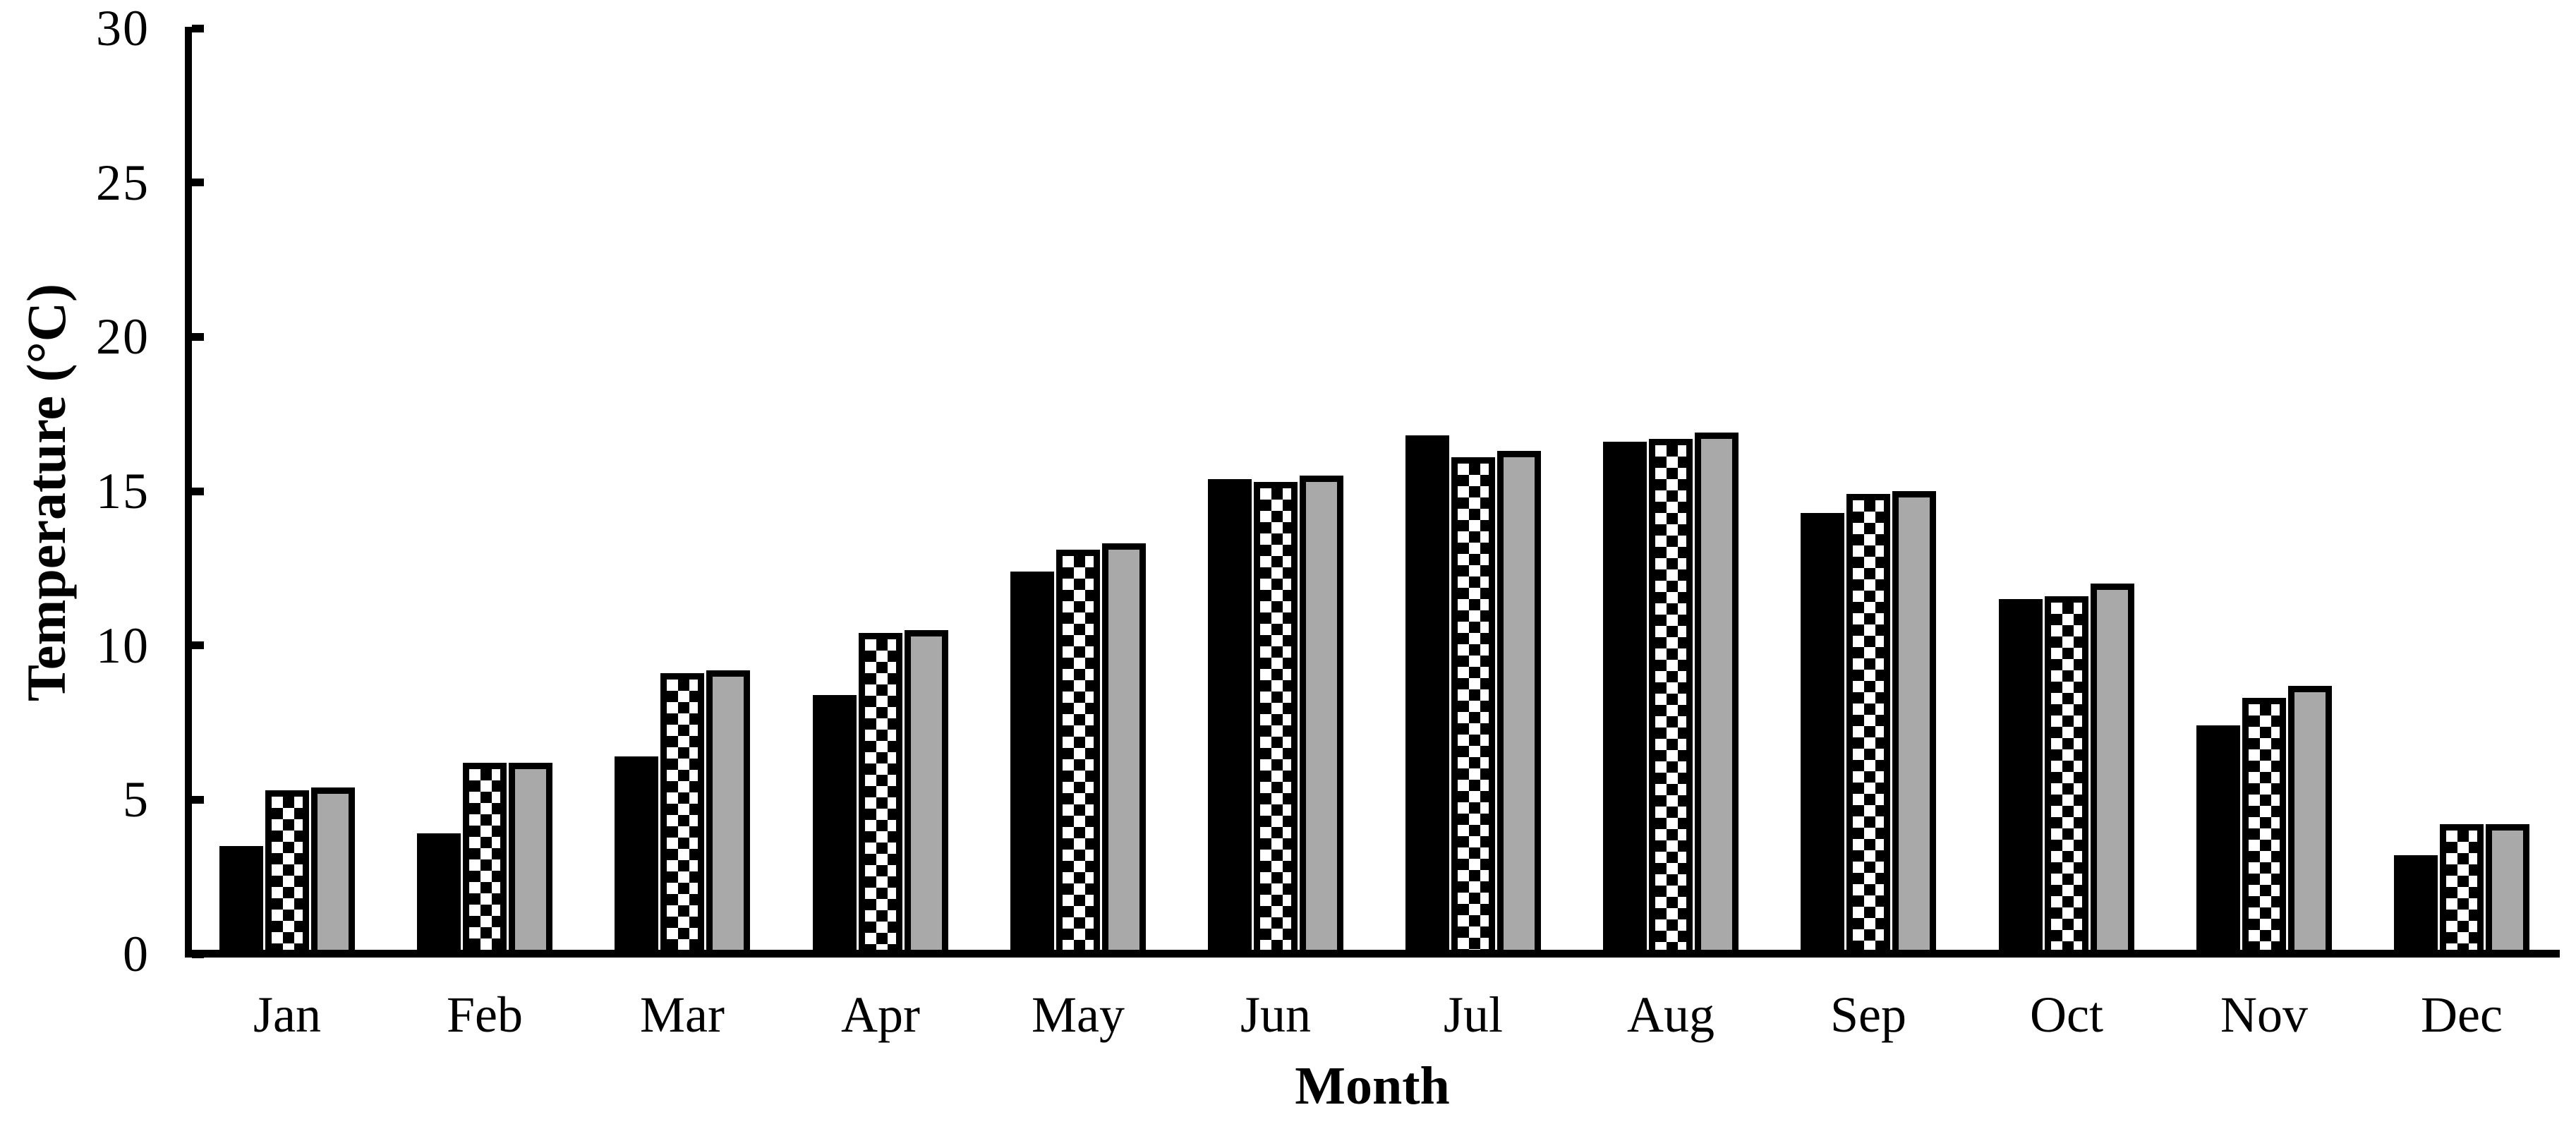 This screenshot has width=2576, height=1129. Describe the element at coordinates (1032, 764) in the screenshot. I see `bar-may-black-solid: 12.4` at that location.